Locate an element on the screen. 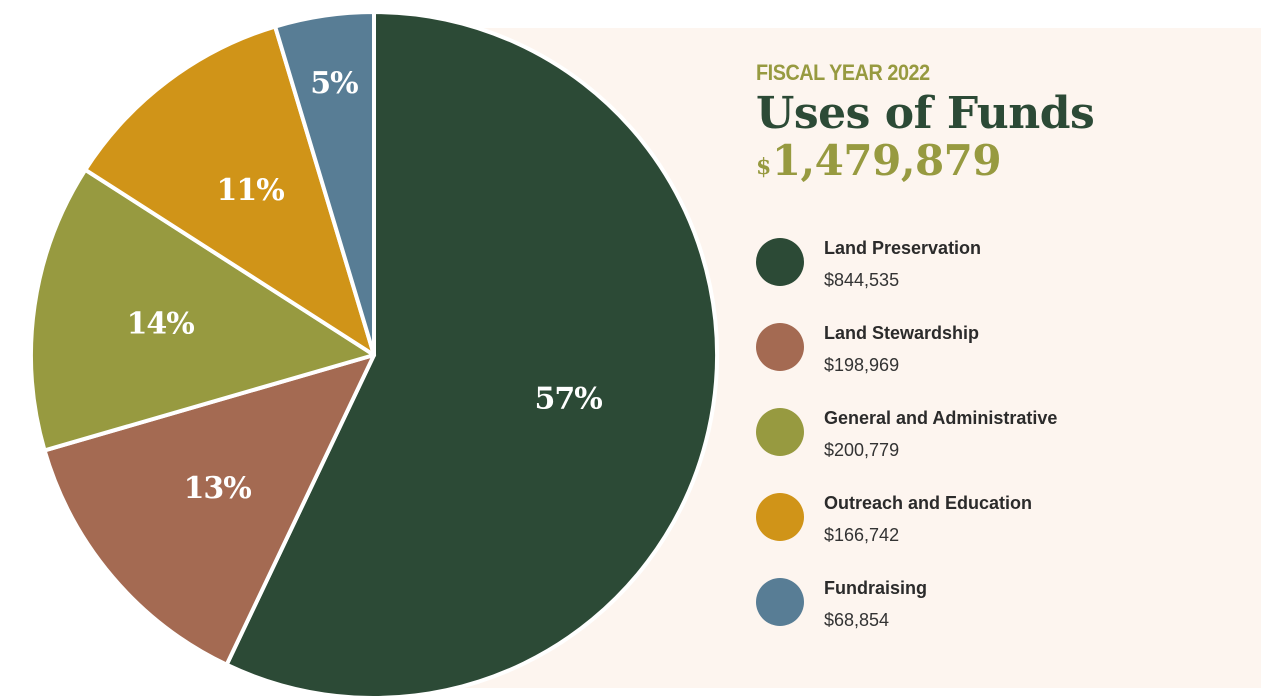 This screenshot has width=1274, height=696. pie-slice-outreach-and-education is located at coordinates (229, 190).